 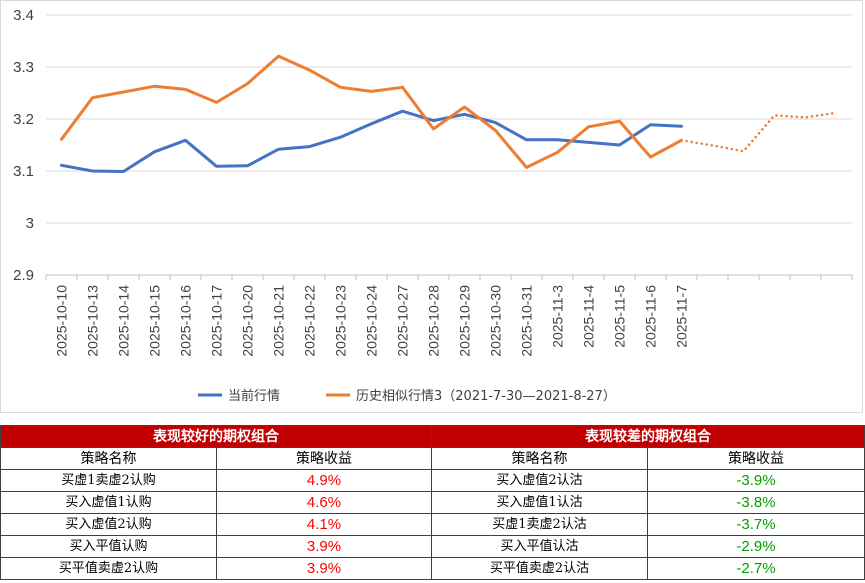 I want to click on table-title-row: 表现较好的期权组合 表现较差的期权组合, so click(x=432, y=436).